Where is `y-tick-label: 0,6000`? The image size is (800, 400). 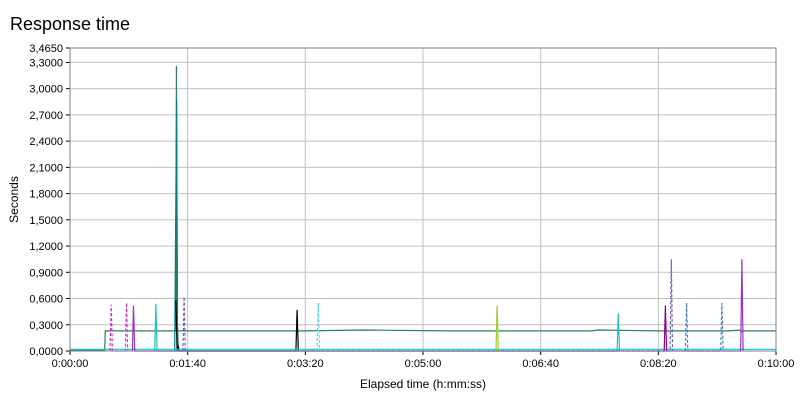
y-tick-label: 0,6000 is located at coordinates (46, 300).